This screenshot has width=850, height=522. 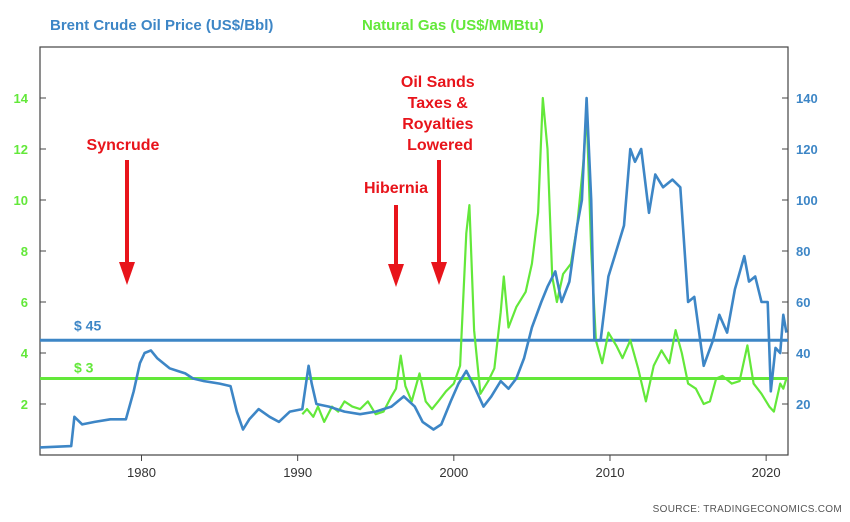 What do you see at coordinates (21, 98) in the screenshot?
I see `left-tick-label: 14` at bounding box center [21, 98].